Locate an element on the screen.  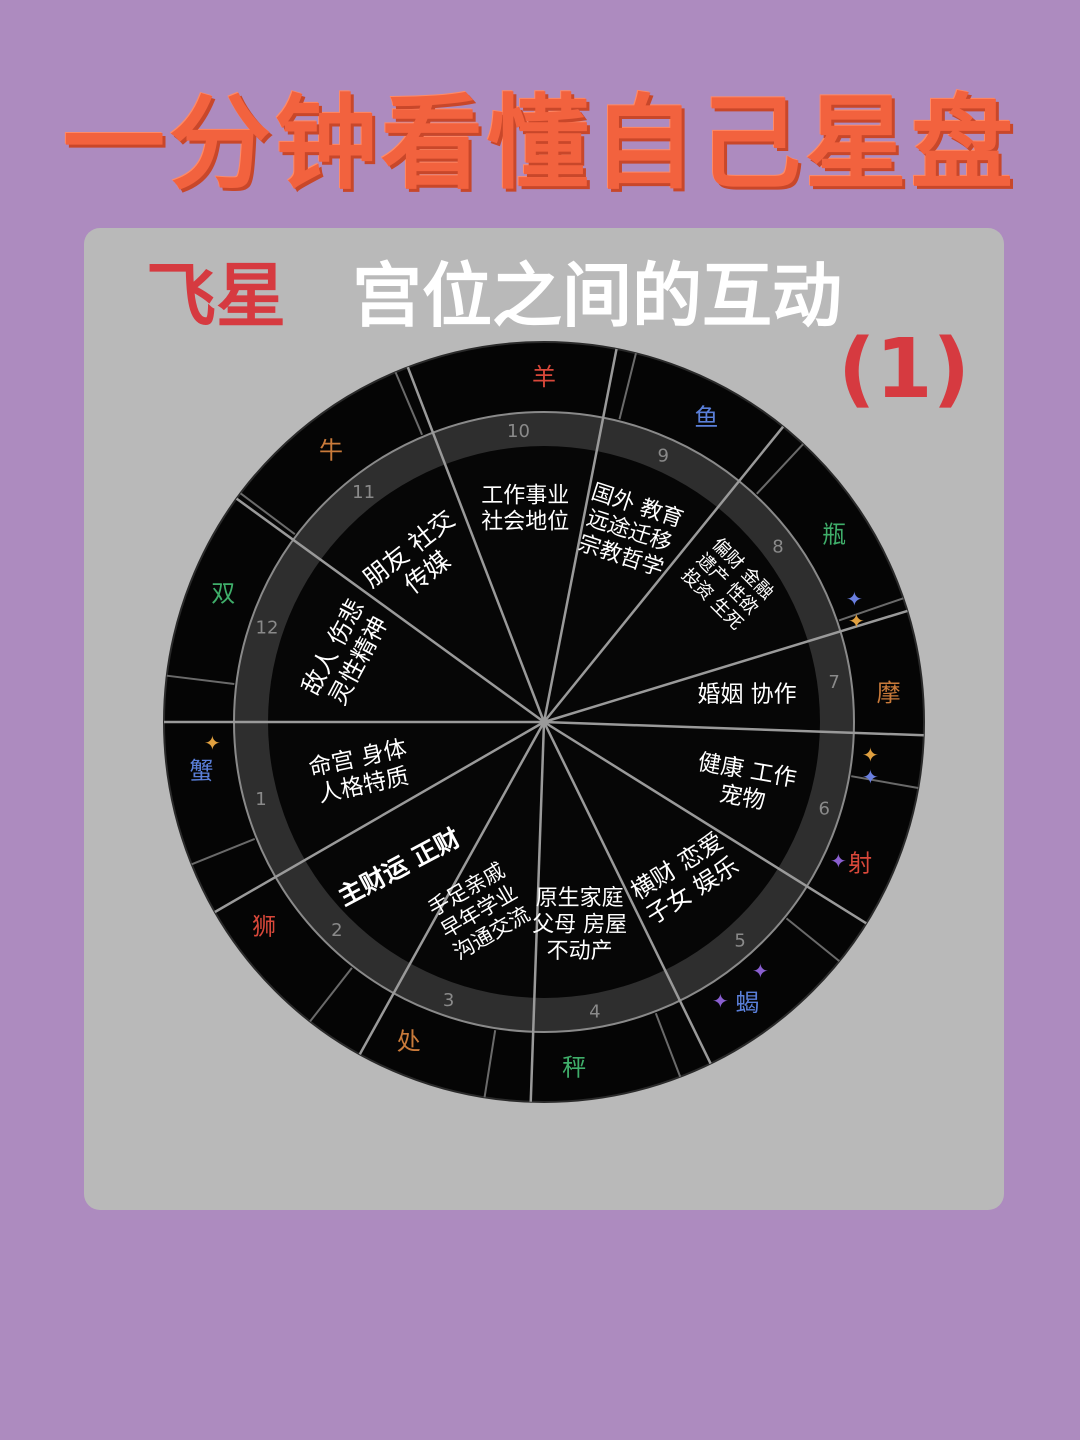
subtitle-label: 飞星 is located at coordinates (216, 296).